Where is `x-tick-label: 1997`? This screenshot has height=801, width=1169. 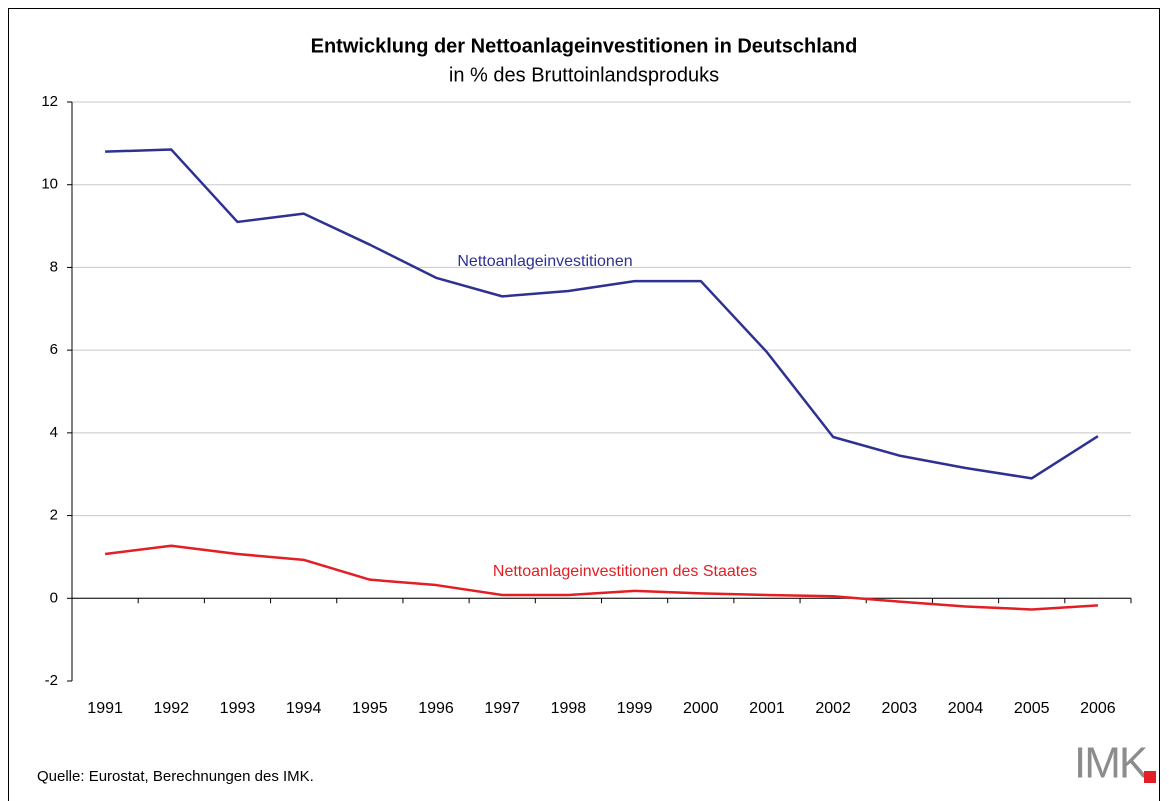 x-tick-label: 1997 is located at coordinates (502, 708).